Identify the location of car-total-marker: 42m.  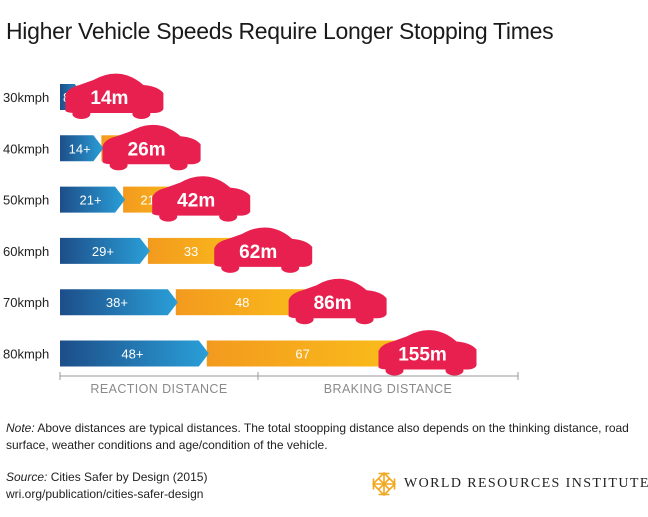
(201, 199).